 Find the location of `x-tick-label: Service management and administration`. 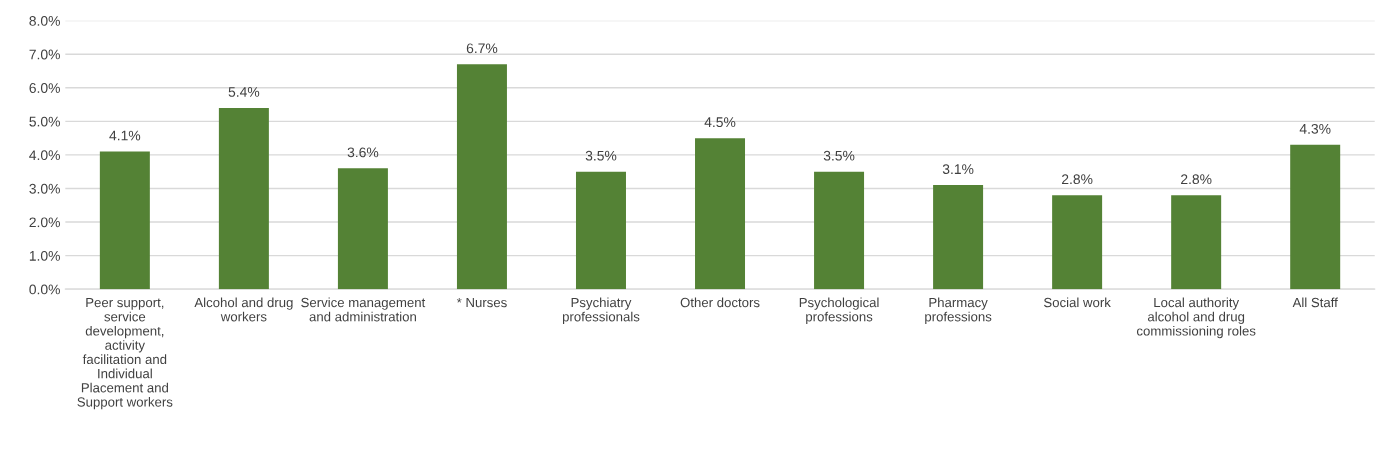

x-tick-label: Service management and administration is located at coordinates (363, 309).